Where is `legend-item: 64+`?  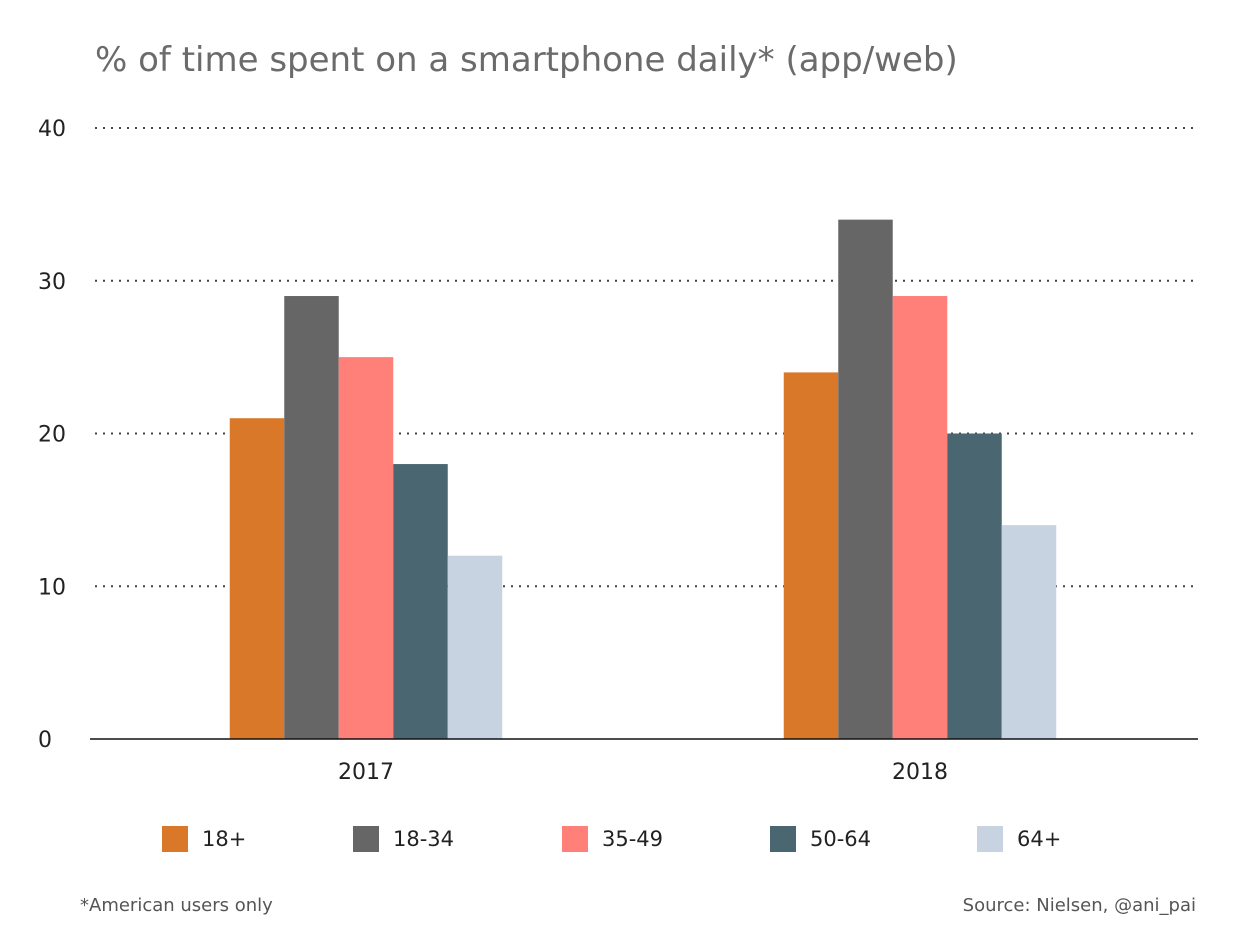
legend-item: 64+ is located at coordinates (1019, 839).